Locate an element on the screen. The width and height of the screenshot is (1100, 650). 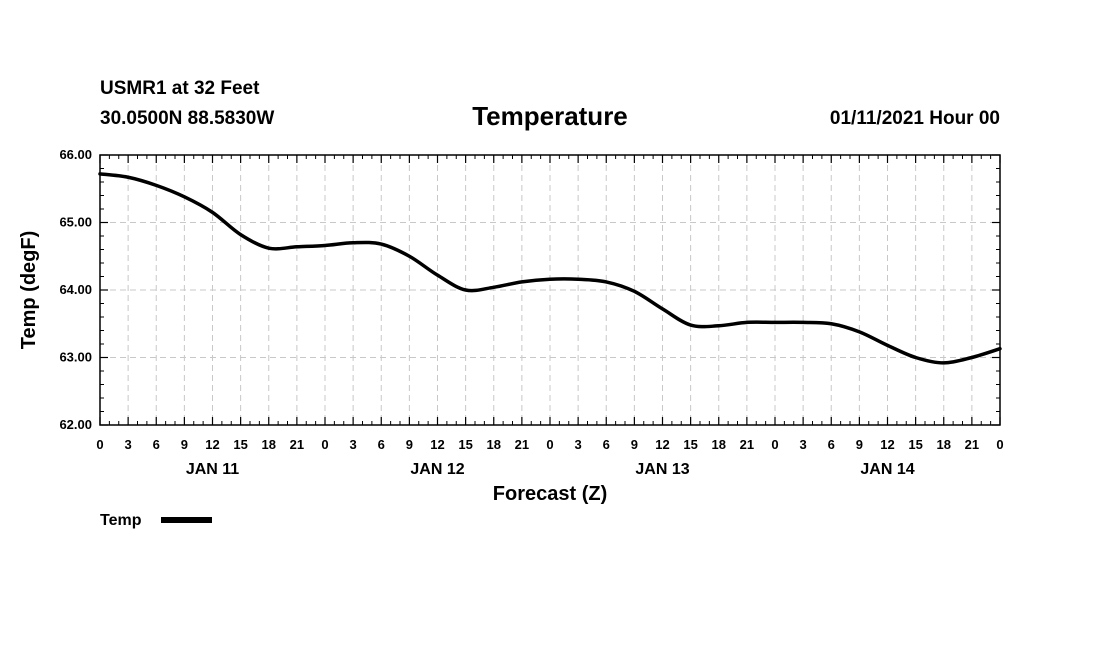
day-label: JAN 14 is located at coordinates (887, 469).